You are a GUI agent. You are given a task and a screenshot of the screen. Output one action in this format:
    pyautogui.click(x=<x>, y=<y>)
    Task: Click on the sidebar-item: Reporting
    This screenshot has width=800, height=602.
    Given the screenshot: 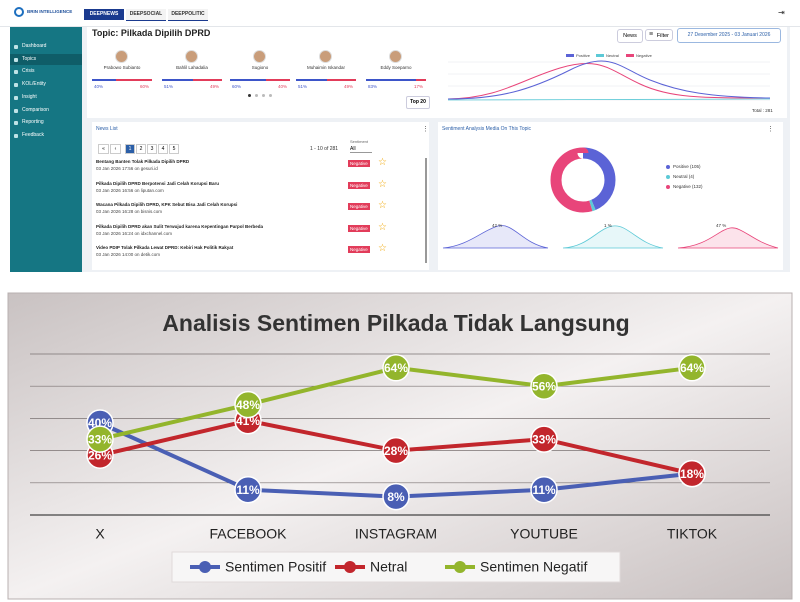 What is the action you would take?
    pyautogui.click(x=33, y=122)
    